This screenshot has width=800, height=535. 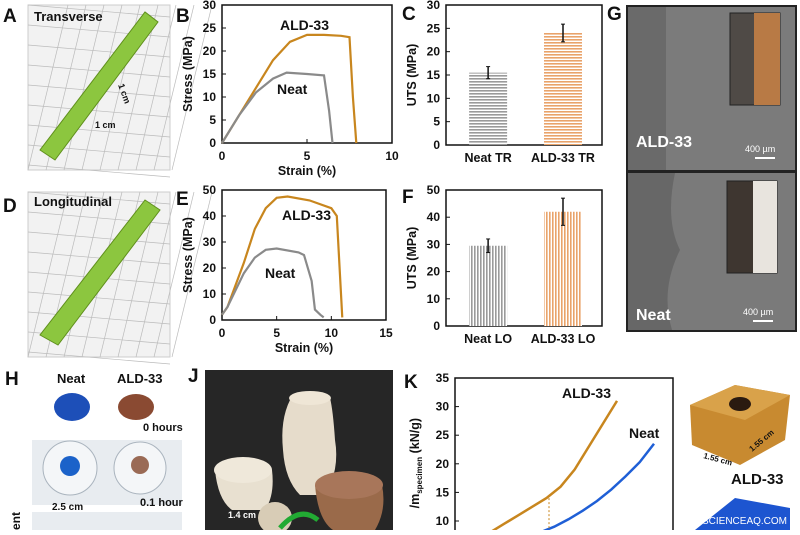 I want to click on y-label-sub: specimen, so click(x=419, y=475).